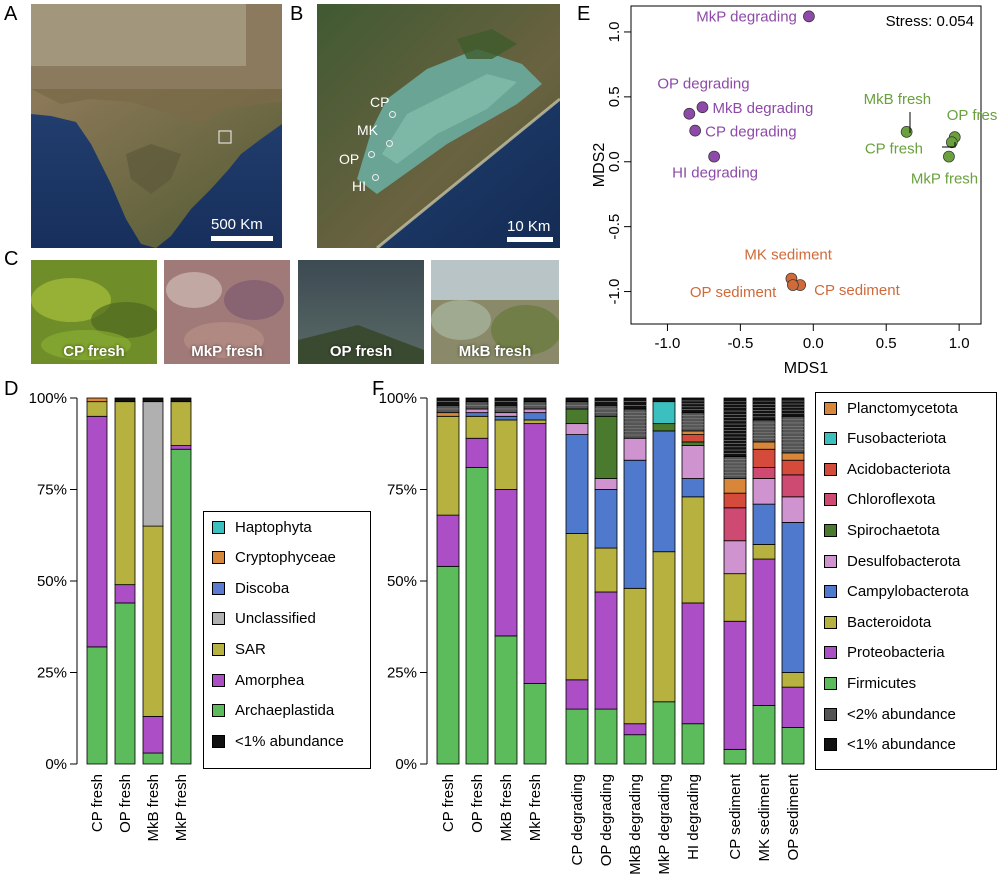 Image resolution: width=998 pixels, height=891 pixels. What do you see at coordinates (97, 705) in the screenshot?
I see `d-segment-cp-fresh-archaeplastida` at bounding box center [97, 705].